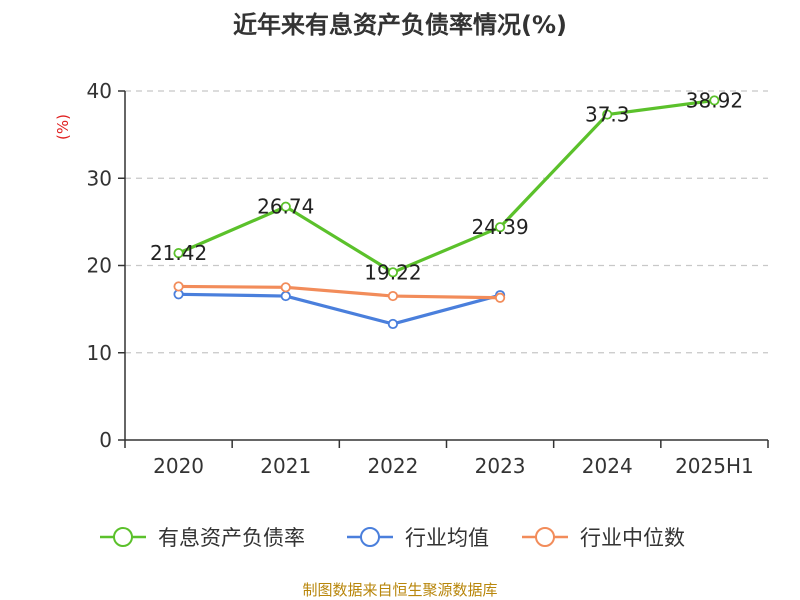 The width and height of the screenshot is (800, 600). I want to click on source-note: 制图数据来自恒生聚源数据库, so click(399, 590).